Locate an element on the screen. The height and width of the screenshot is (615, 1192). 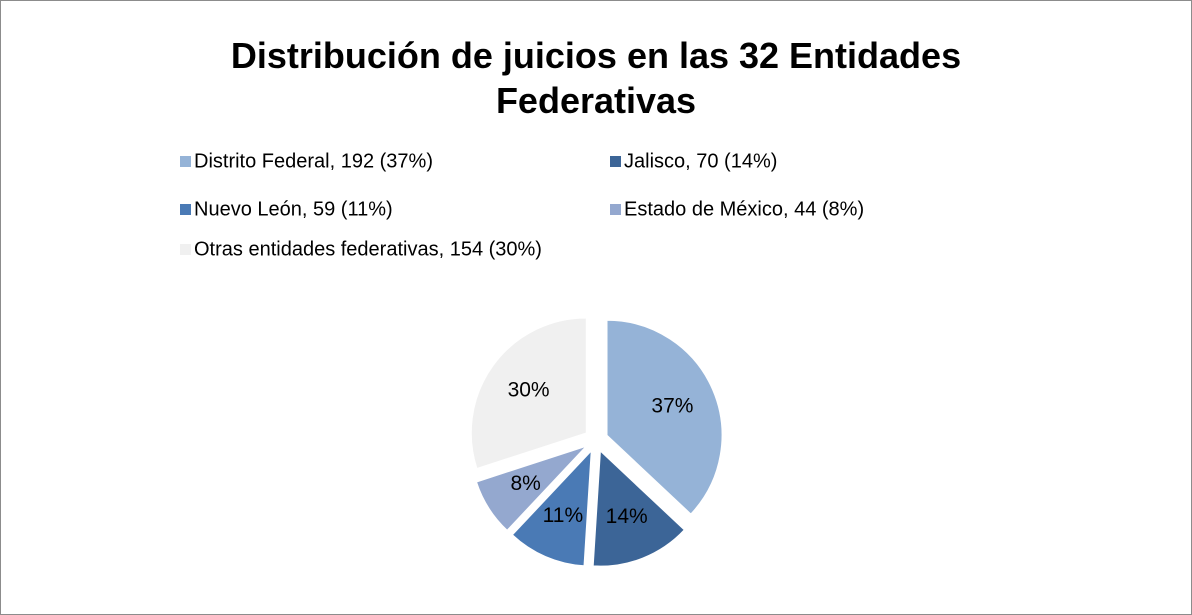
data-label: 30% is located at coordinates (529, 390).